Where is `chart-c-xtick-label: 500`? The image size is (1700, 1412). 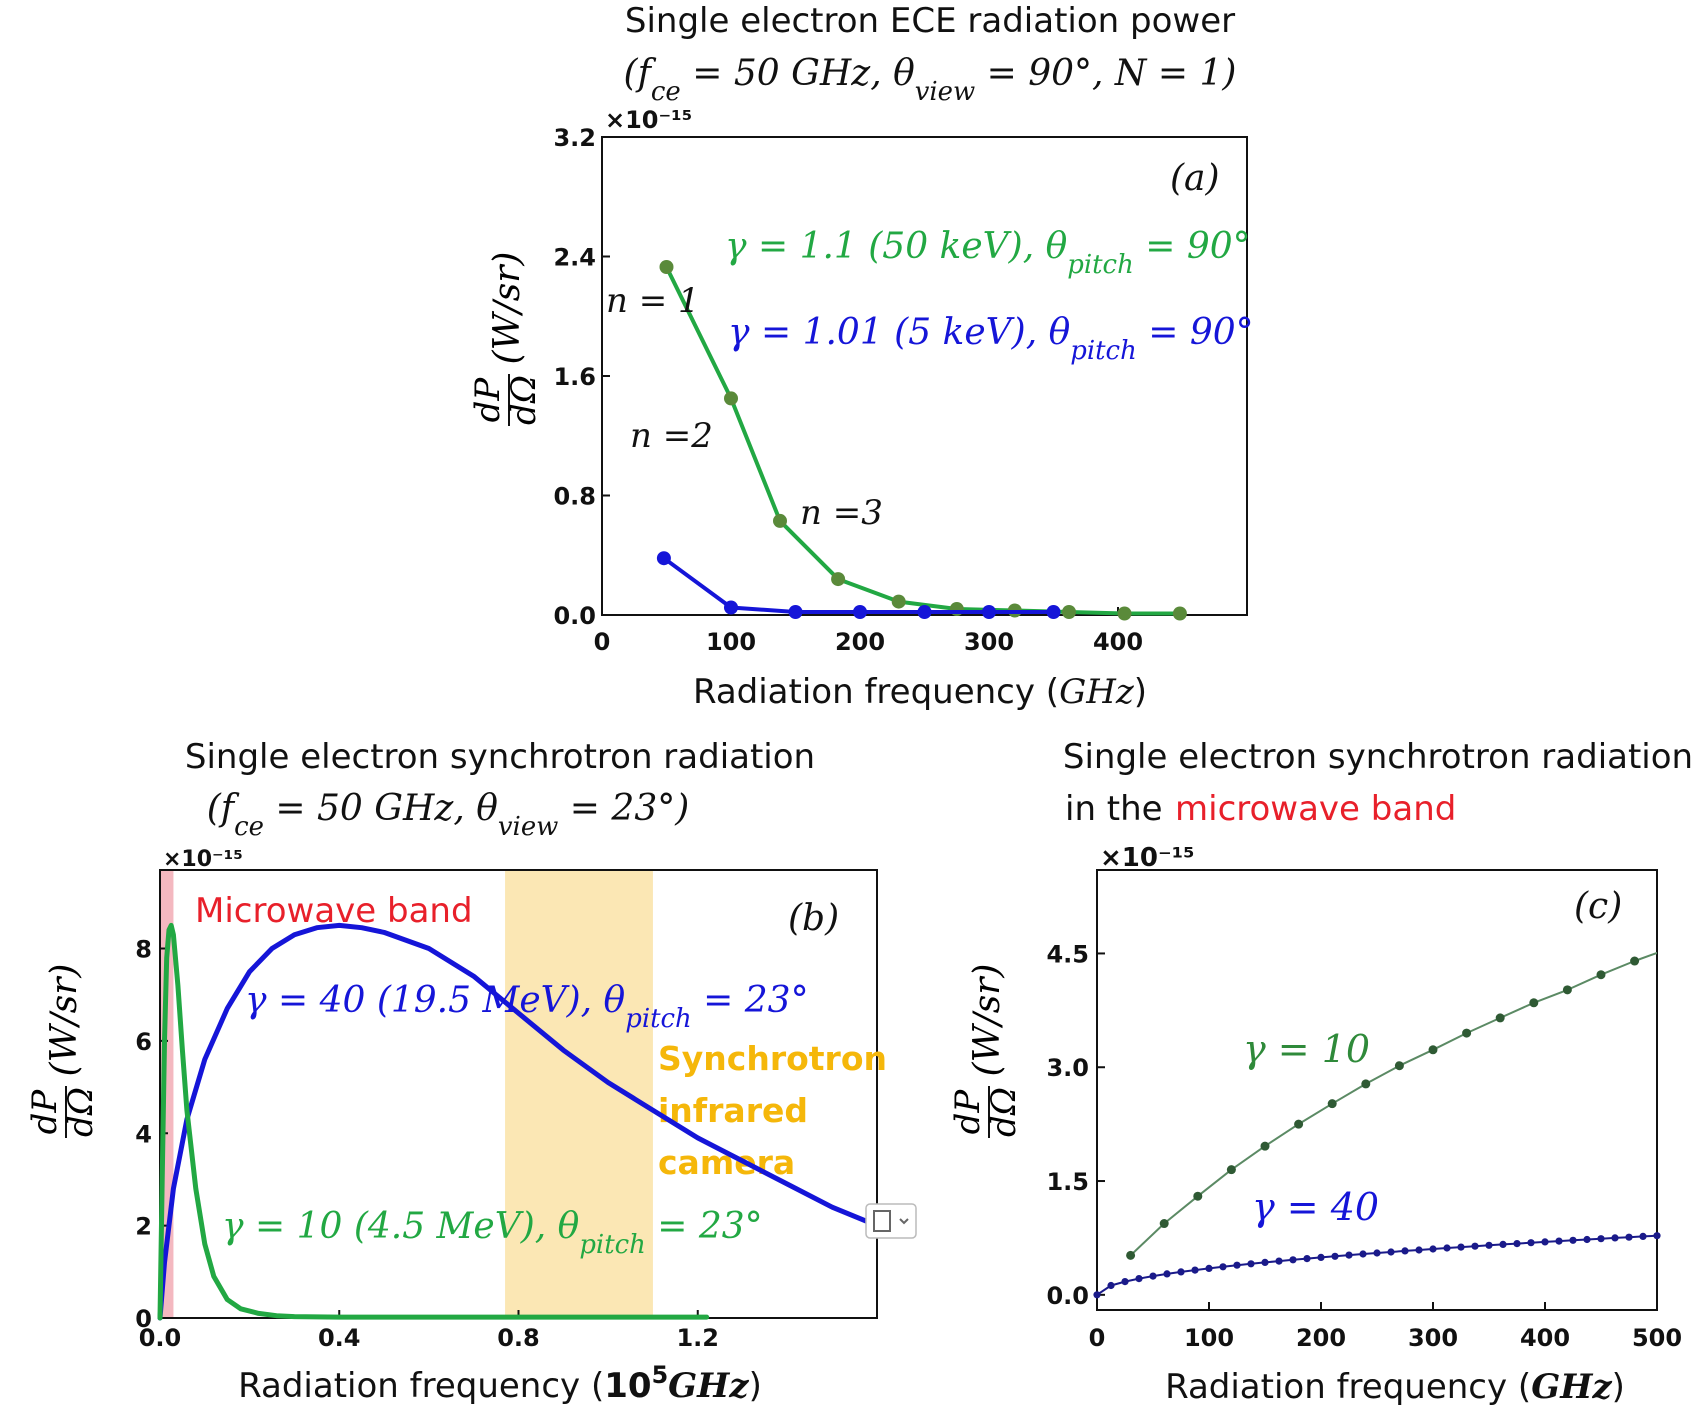
chart-c-xtick-label: 500 is located at coordinates (1657, 1338).